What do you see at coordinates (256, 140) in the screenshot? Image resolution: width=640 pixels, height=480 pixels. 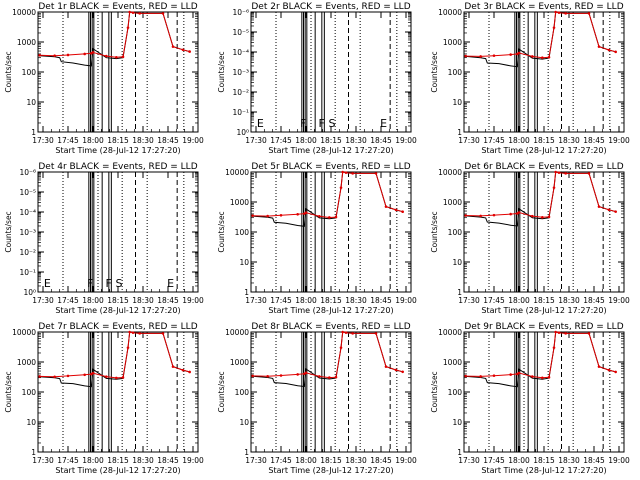 I see `x-tick-label: 17:30` at bounding box center [256, 140].